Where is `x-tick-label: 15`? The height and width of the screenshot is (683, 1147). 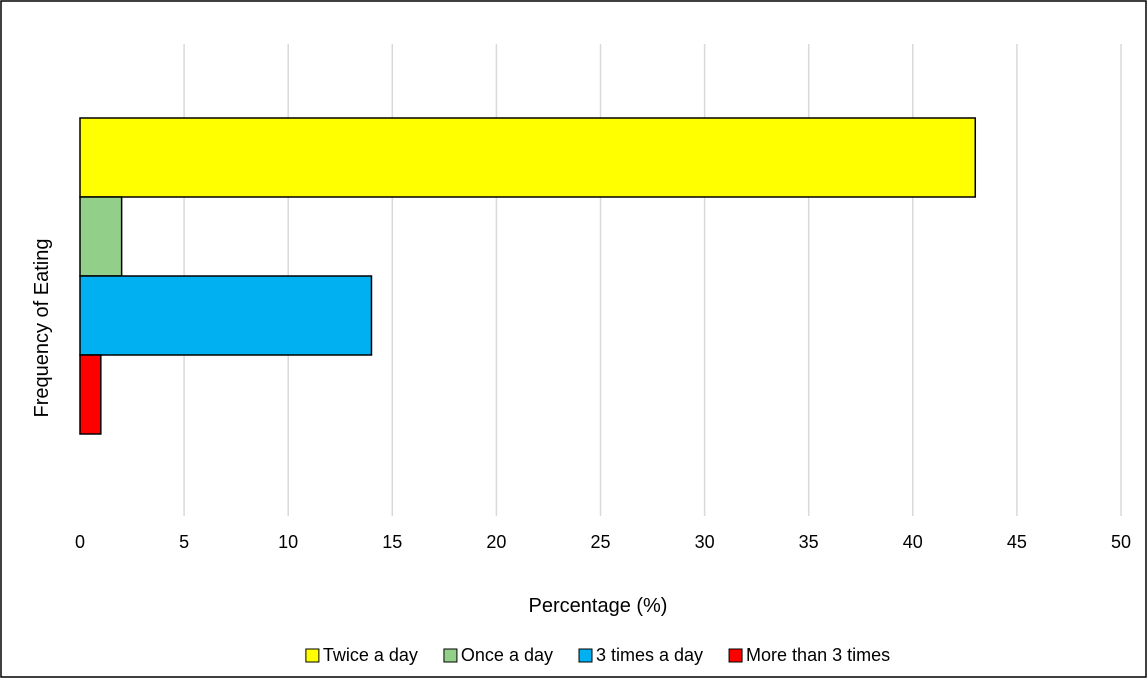 x-tick-label: 15 is located at coordinates (392, 542).